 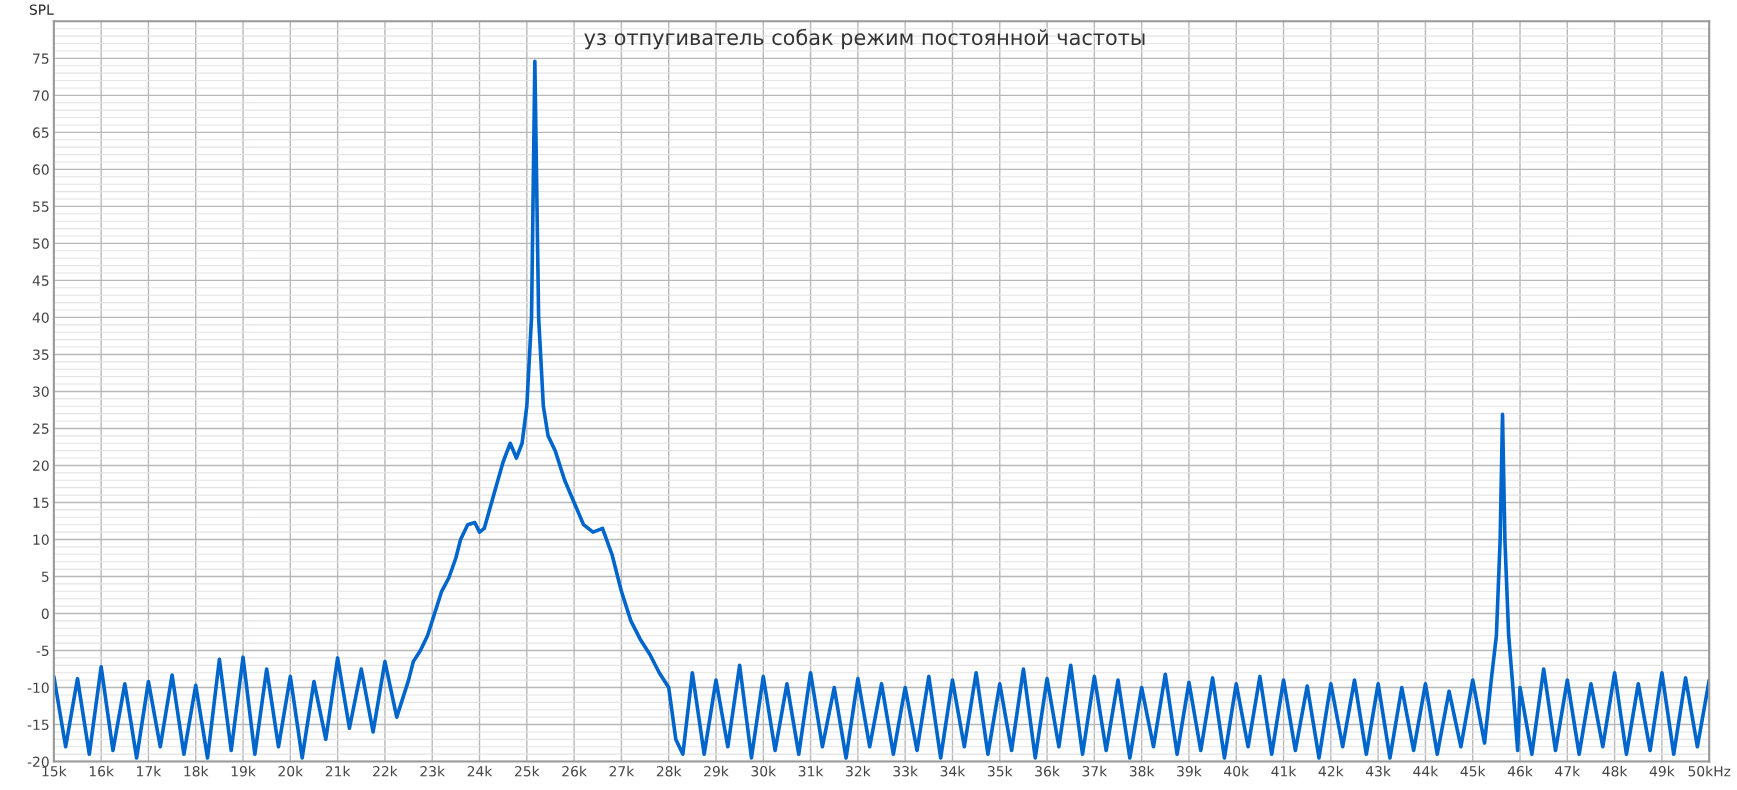 I want to click on y-tick-label: 10, so click(x=41, y=539).